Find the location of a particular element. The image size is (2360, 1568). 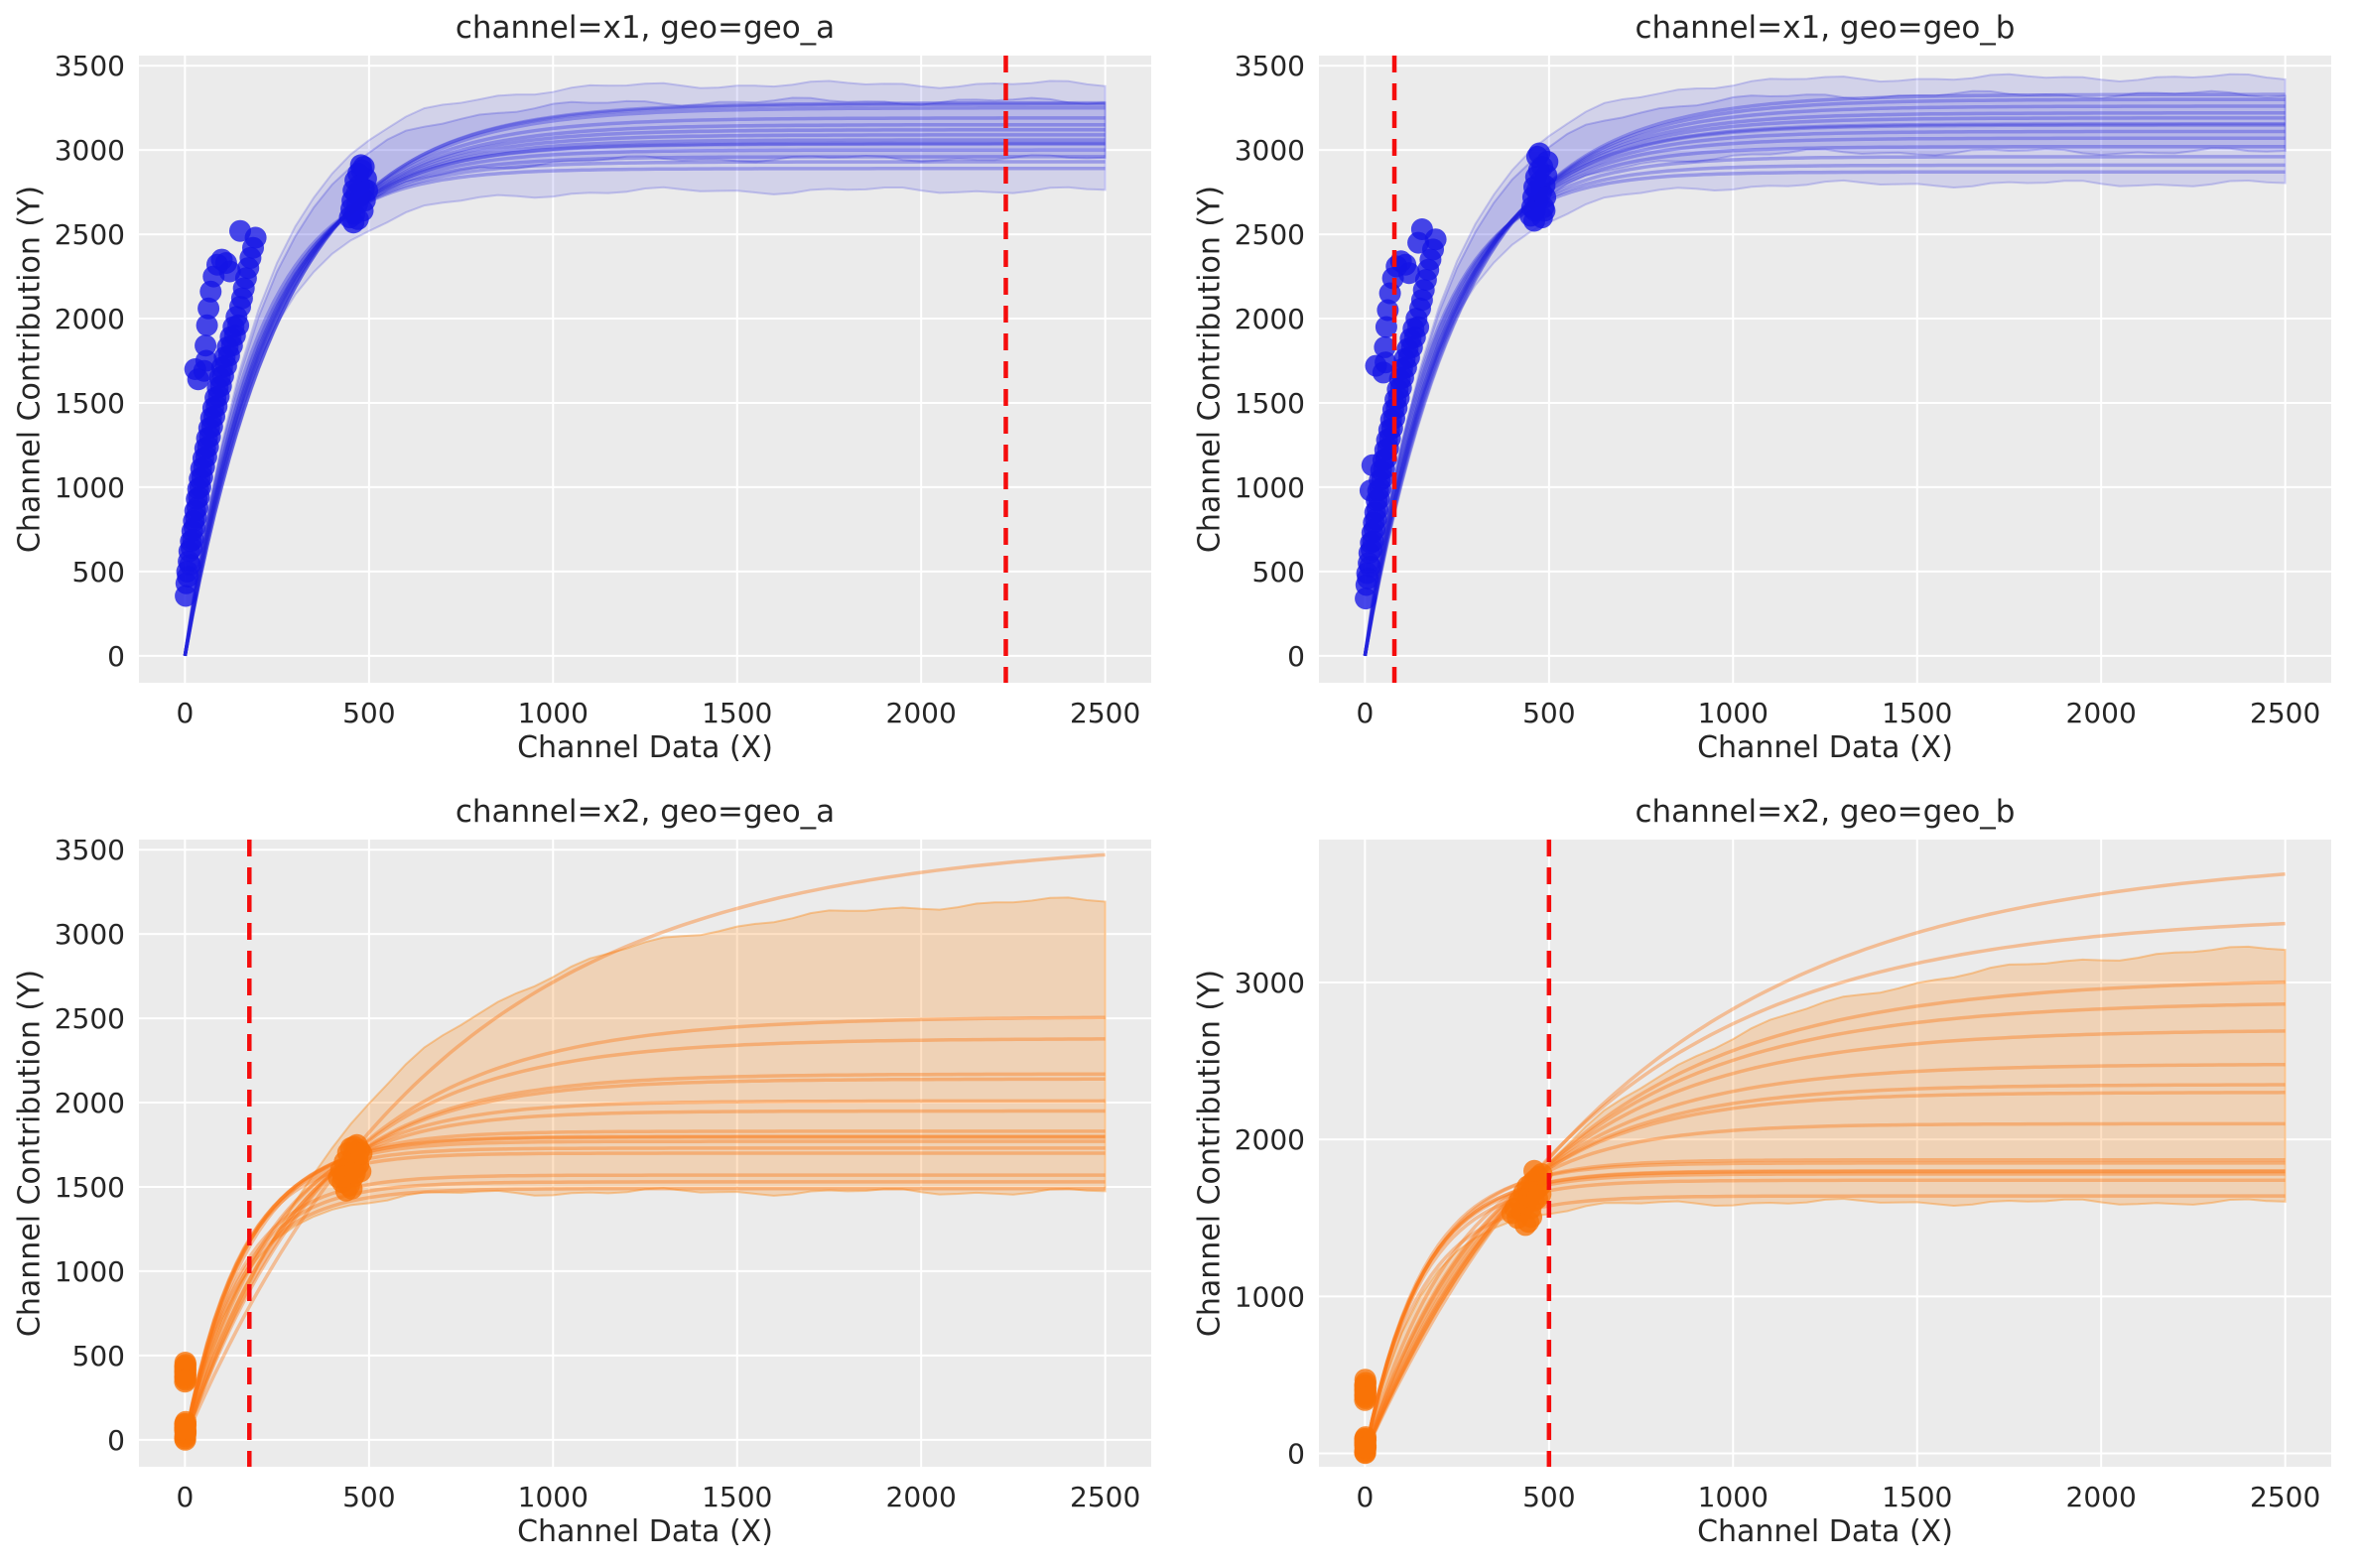

subplot-title: channel=x2, geo=geo_b is located at coordinates (1825, 812).